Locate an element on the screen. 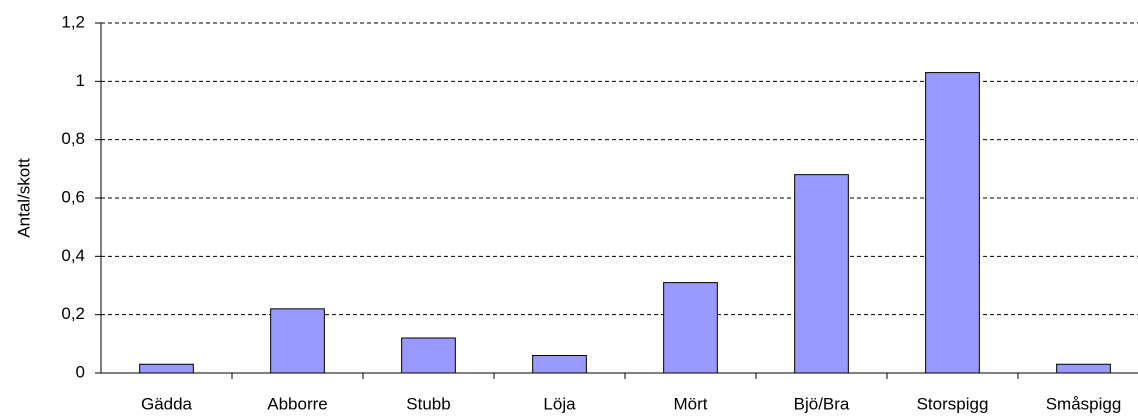  y-tick-label: 0,6 is located at coordinates (73, 196).